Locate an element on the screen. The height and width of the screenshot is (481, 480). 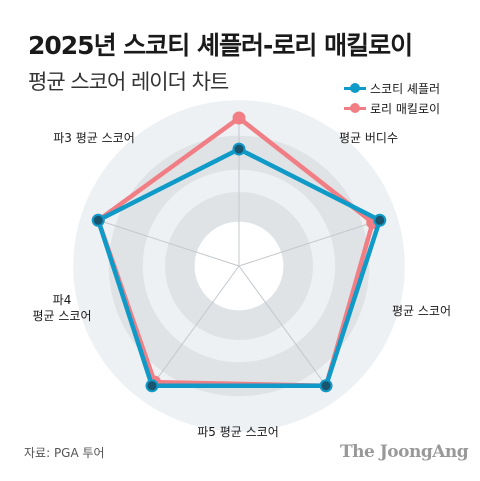
axis-label: 파3 평균 스코어 is located at coordinates (94, 138).